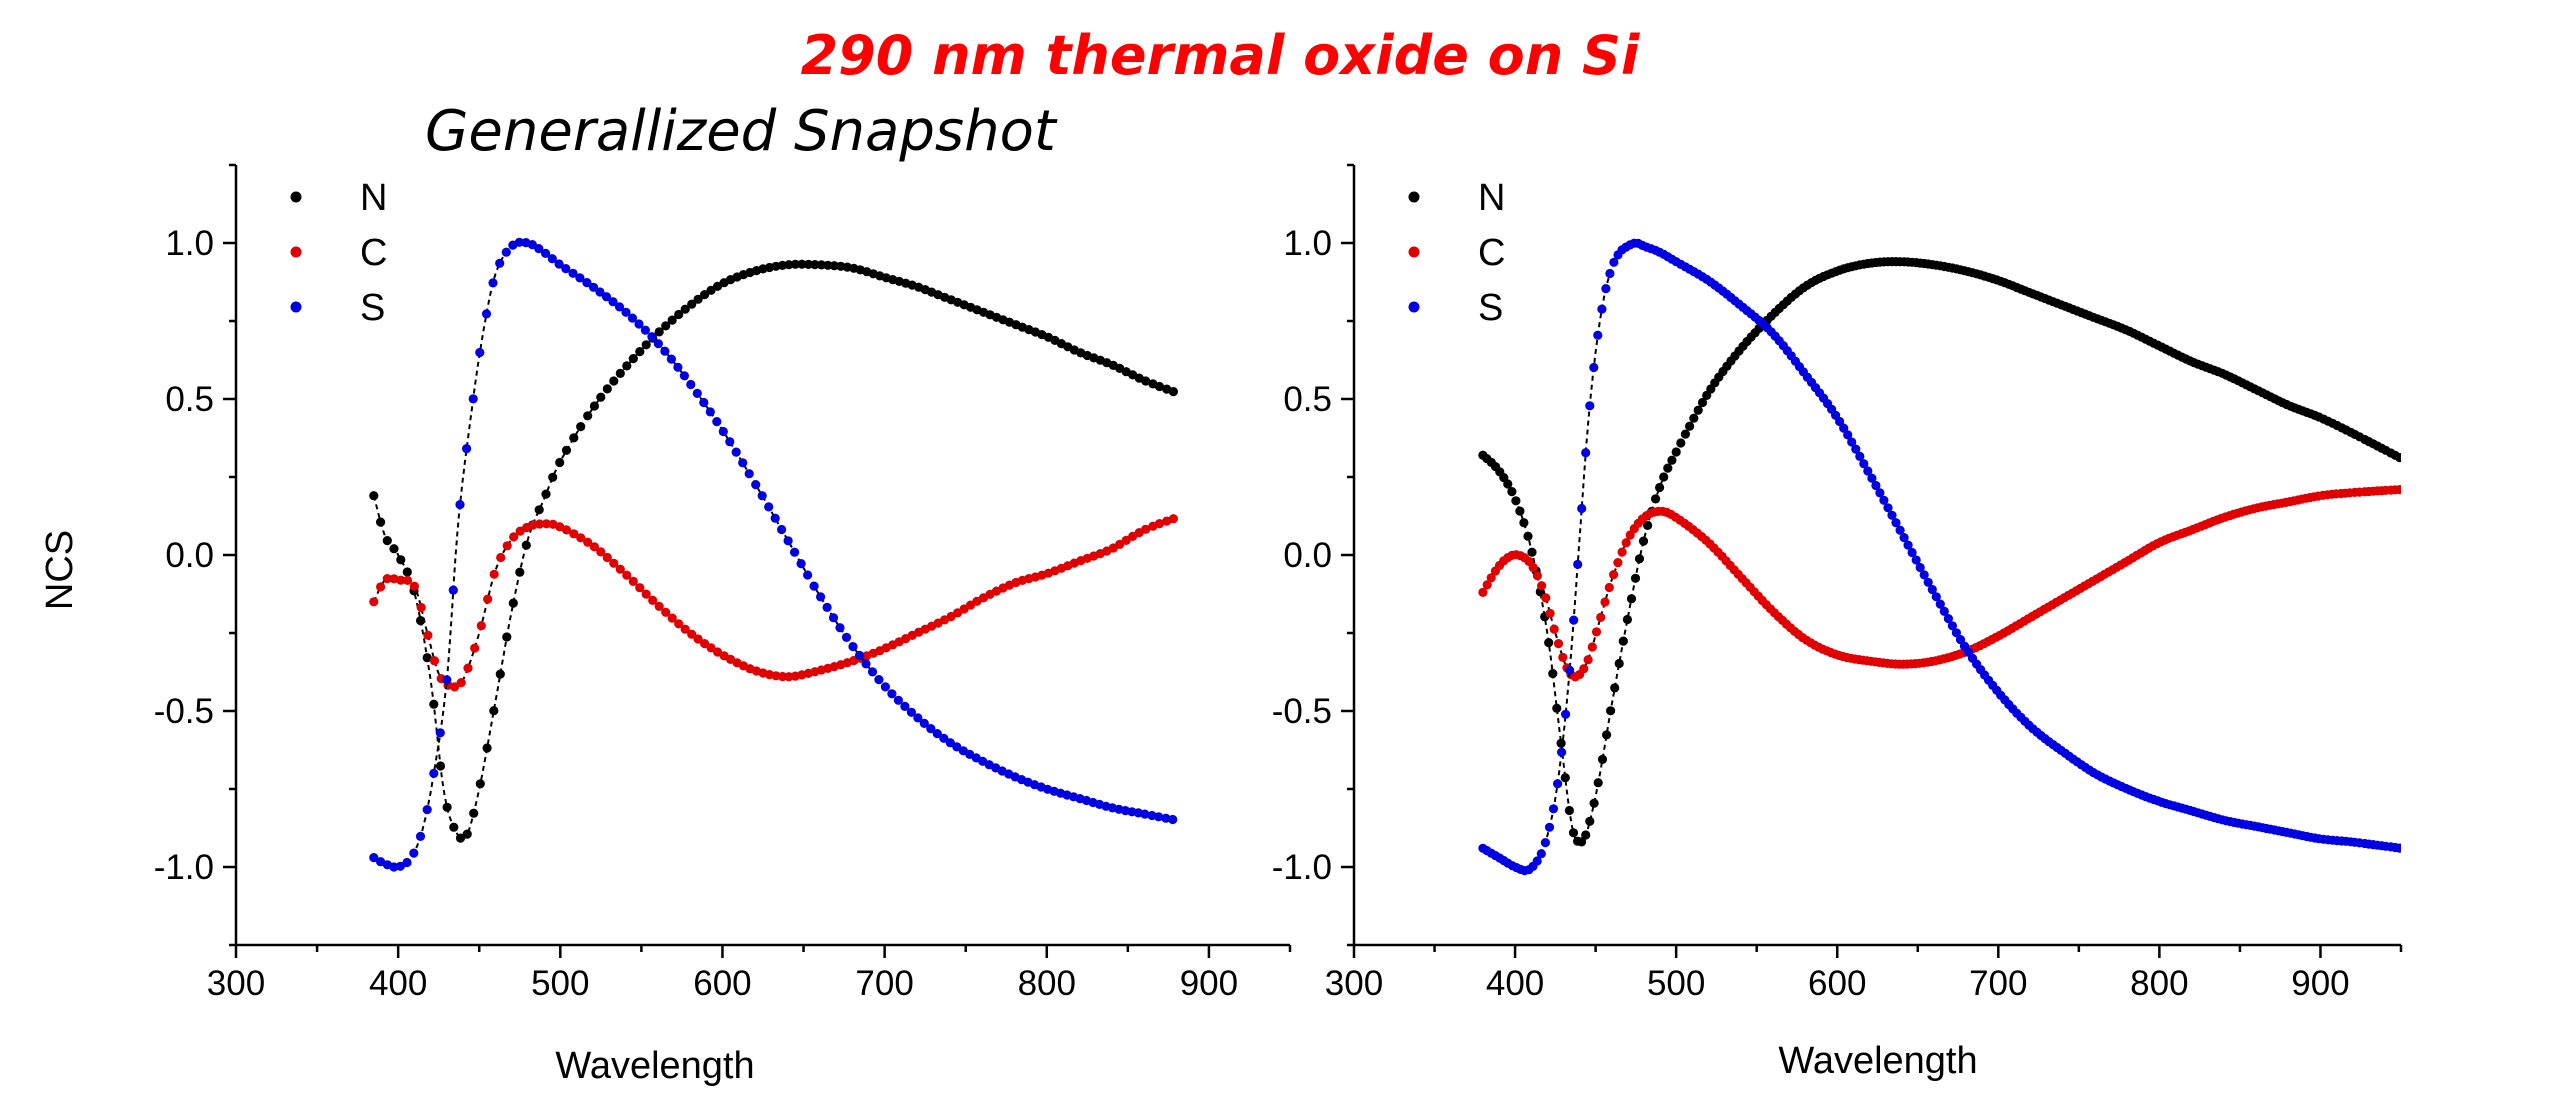 This screenshot has width=2560, height=1097. I want to click on legend-marker-N, so click(1414, 197).